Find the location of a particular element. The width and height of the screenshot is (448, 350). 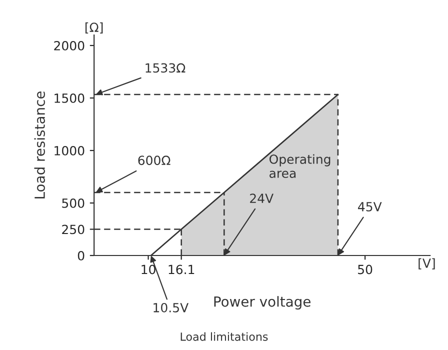

annotation: 1533Ω is located at coordinates (166, 68).